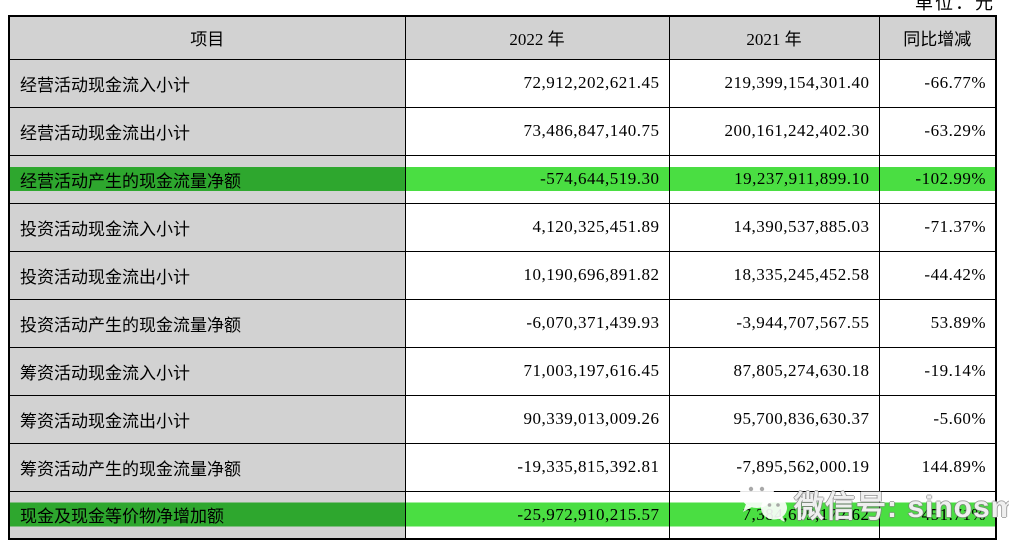  What do you see at coordinates (207, 371) in the screenshot?
I see `row-label: 筹资活动现金流入小计` at bounding box center [207, 371].